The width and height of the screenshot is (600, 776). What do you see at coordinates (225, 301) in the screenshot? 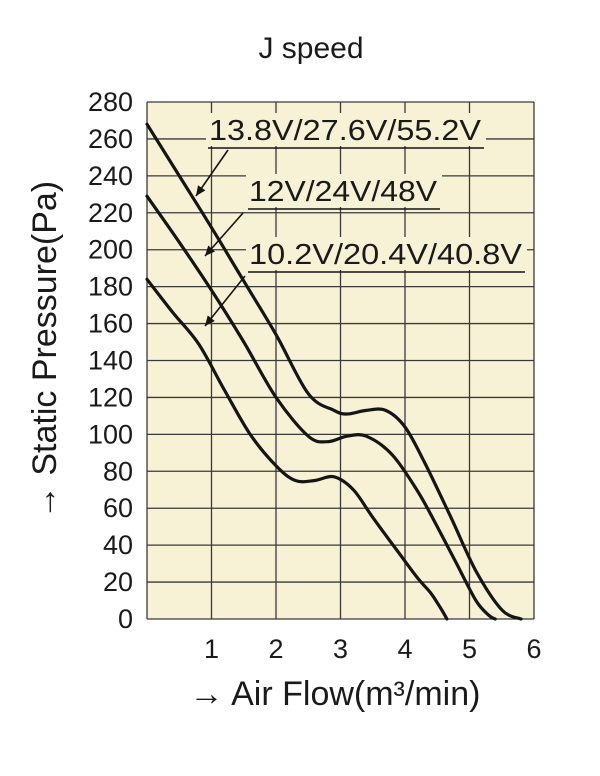
I see `leader-line` at bounding box center [225, 301].